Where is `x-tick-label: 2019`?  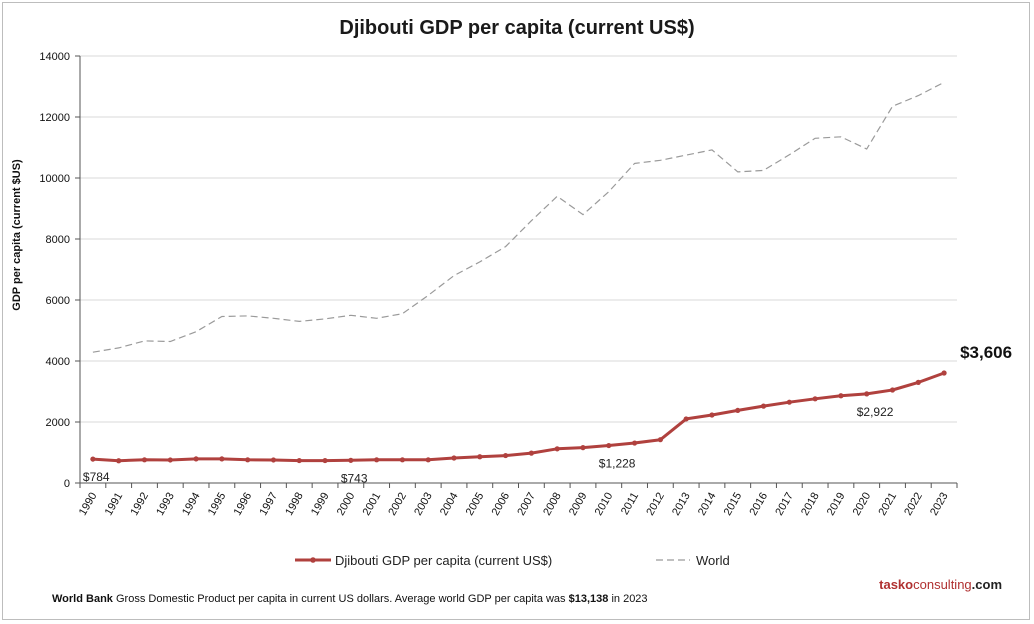 x-tick-label: 2019 is located at coordinates (836, 504).